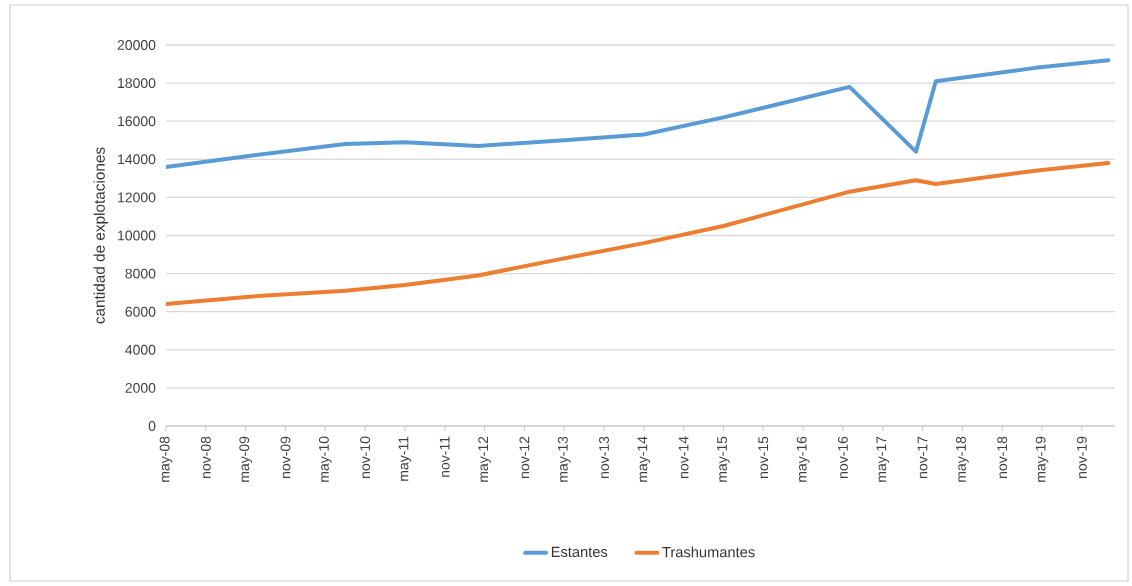 The width and height of the screenshot is (1132, 586). I want to click on x-tick-label: may-14, so click(644, 459).